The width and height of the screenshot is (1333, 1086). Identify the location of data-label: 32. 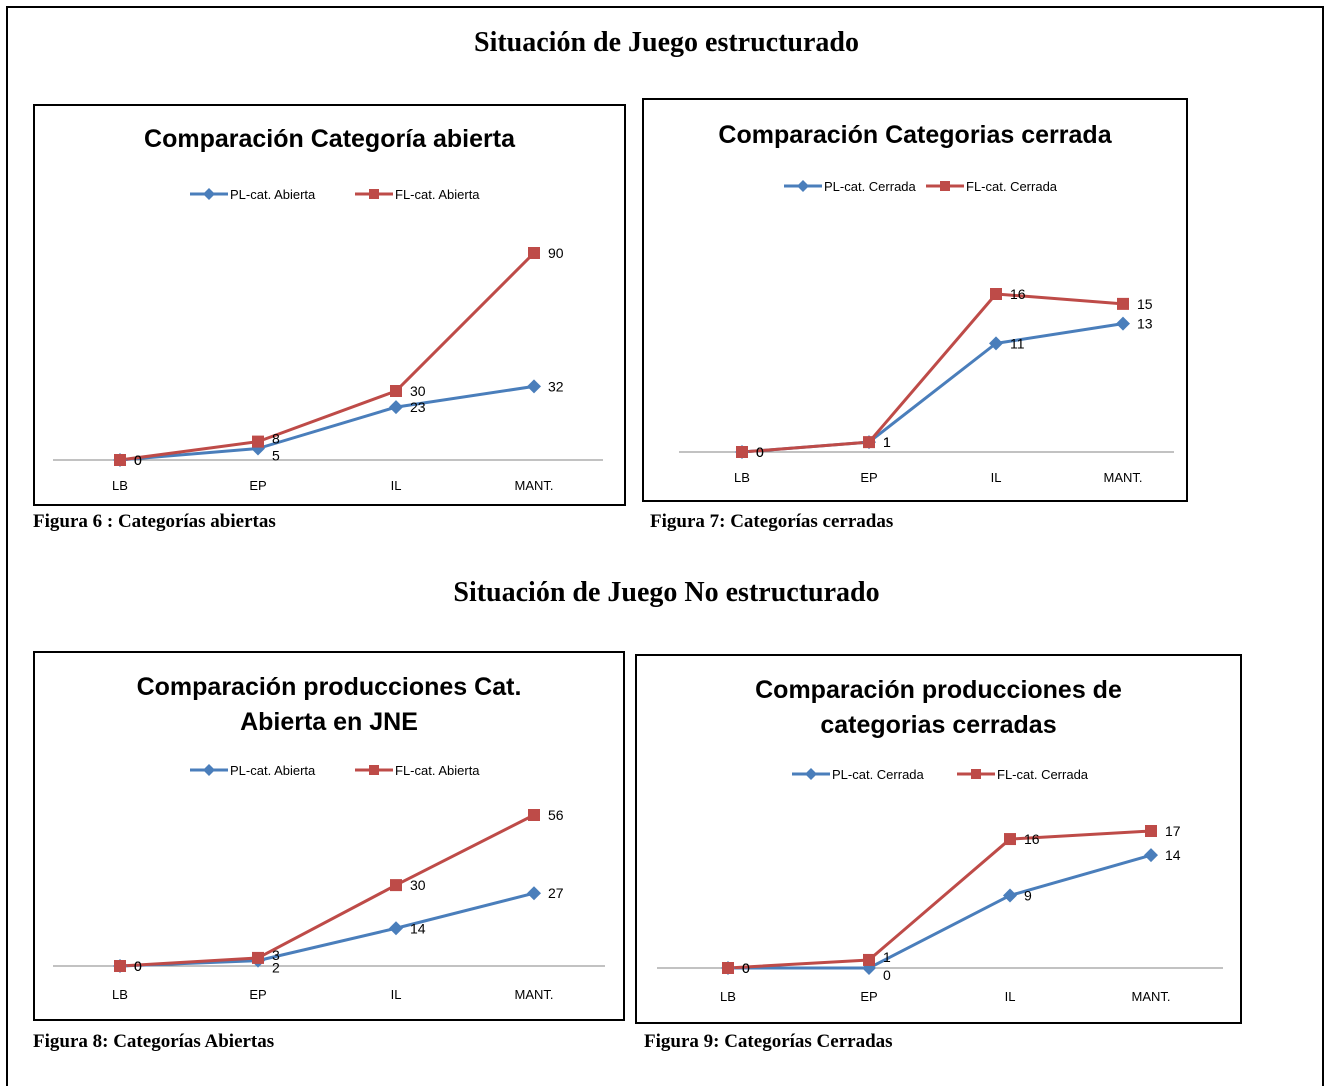
(556, 386).